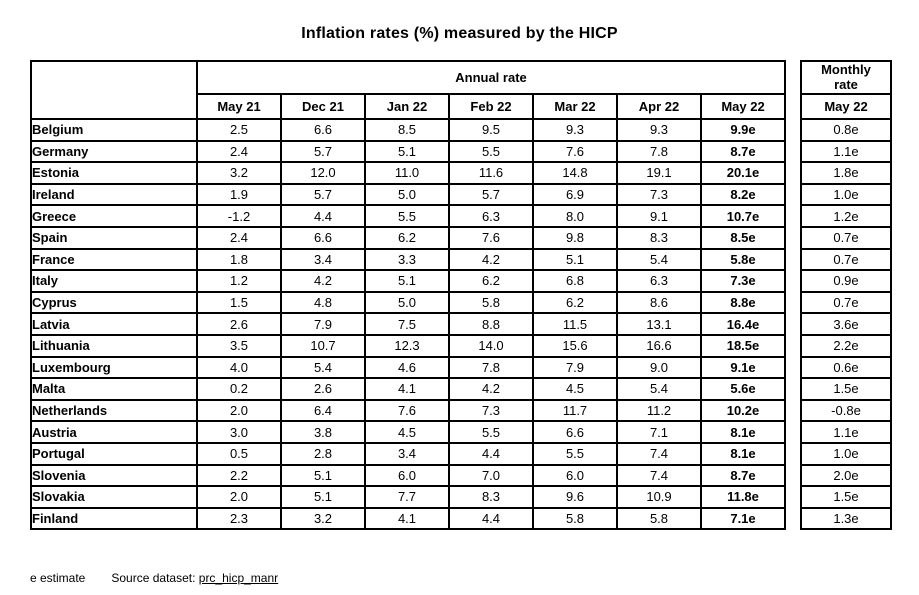 The width and height of the screenshot is (919, 595). What do you see at coordinates (114, 389) in the screenshot?
I see `country-label: Malta` at bounding box center [114, 389].